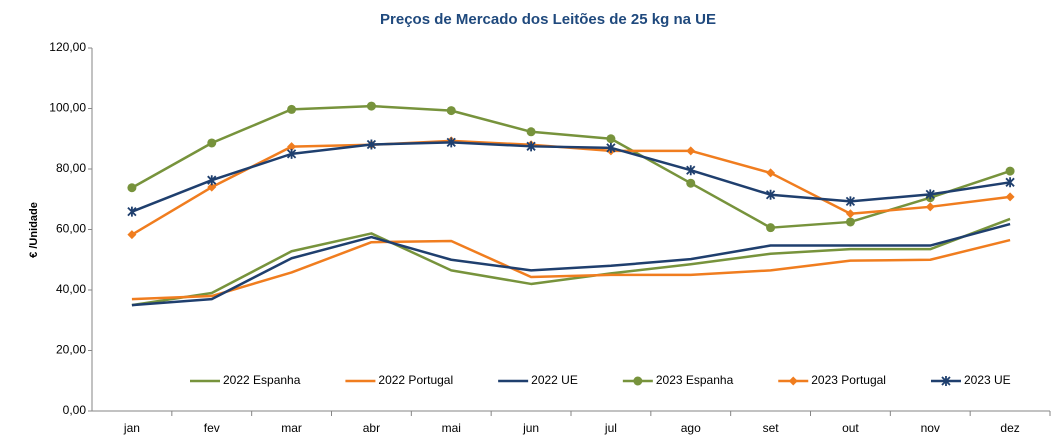 This screenshot has height=436, width=1056. Describe the element at coordinates (530, 428) in the screenshot. I see `x-tick-label: jun` at that location.